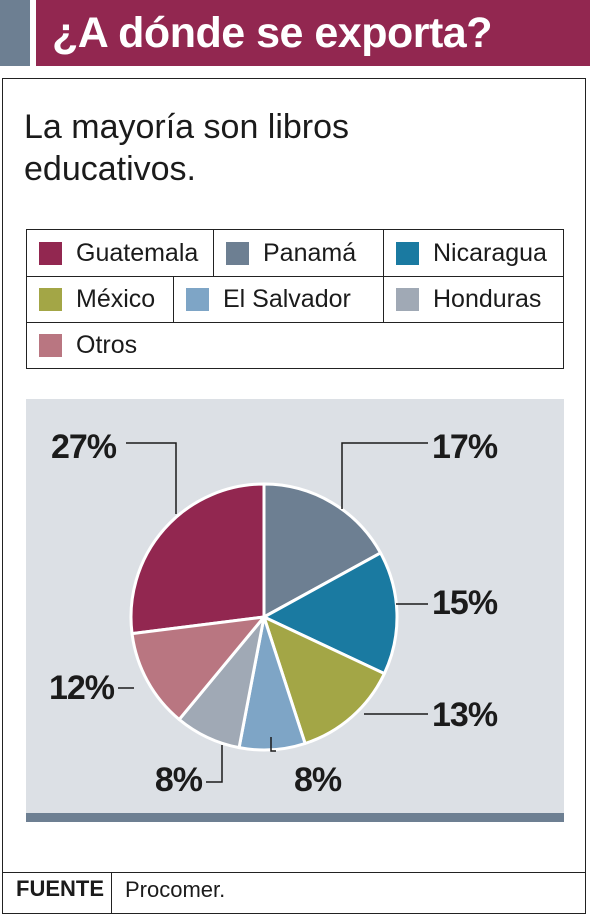  What do you see at coordinates (465, 447) in the screenshot?
I see `data-label-panama: 17%` at bounding box center [465, 447].